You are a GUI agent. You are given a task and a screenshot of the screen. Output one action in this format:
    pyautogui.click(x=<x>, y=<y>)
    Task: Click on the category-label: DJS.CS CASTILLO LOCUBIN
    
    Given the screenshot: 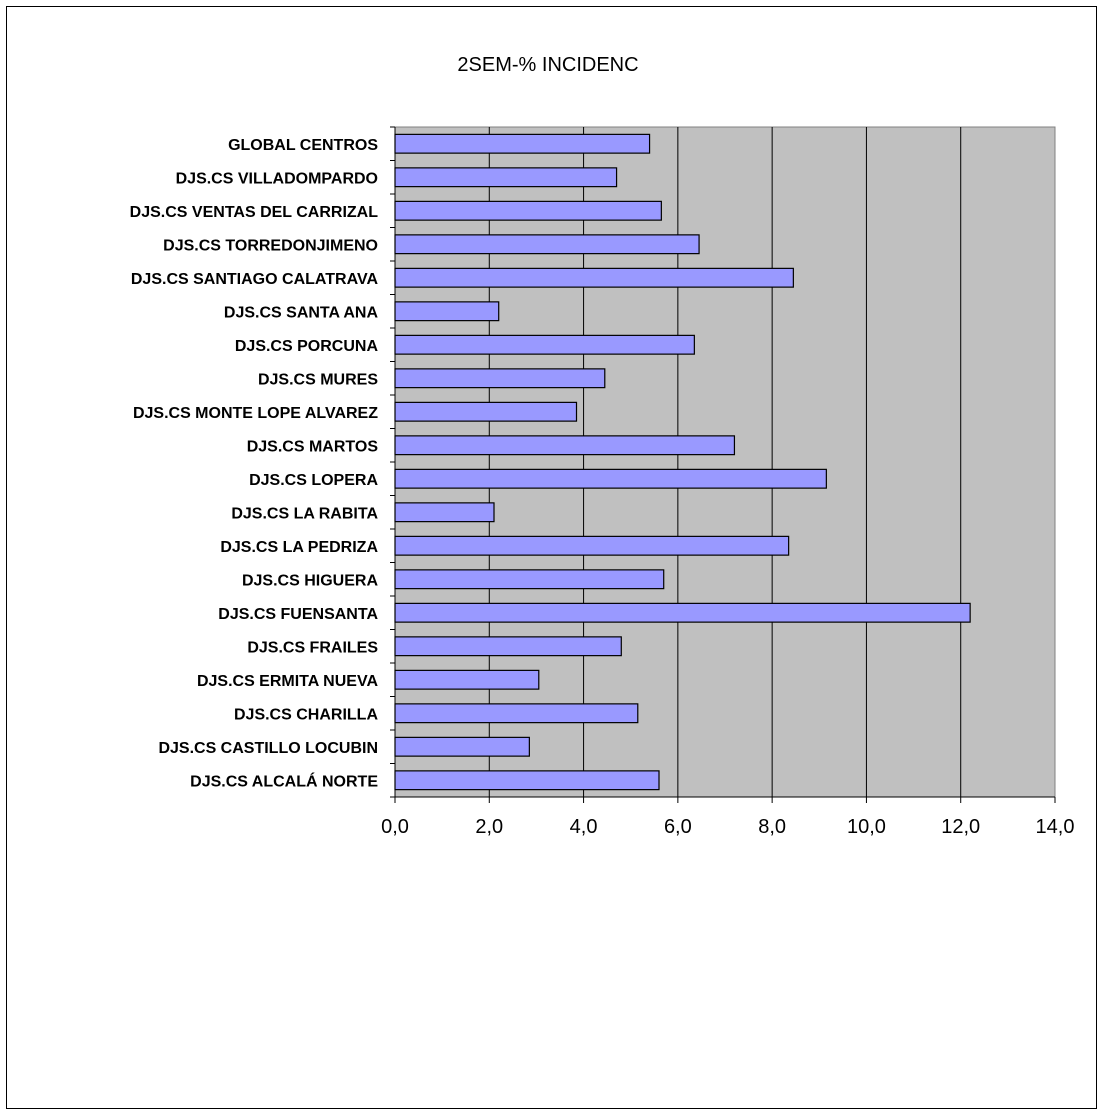 What is the action you would take?
    pyautogui.click(x=268, y=748)
    